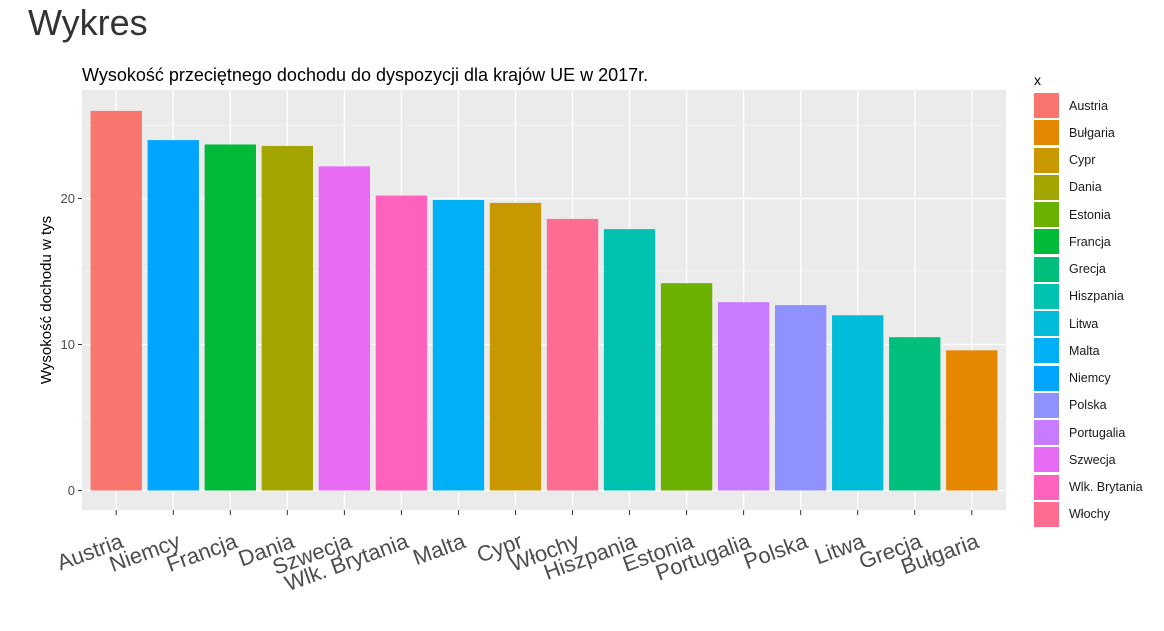 This screenshot has height=631, width=1164. I want to click on legend-label: Malta, so click(1084, 350).